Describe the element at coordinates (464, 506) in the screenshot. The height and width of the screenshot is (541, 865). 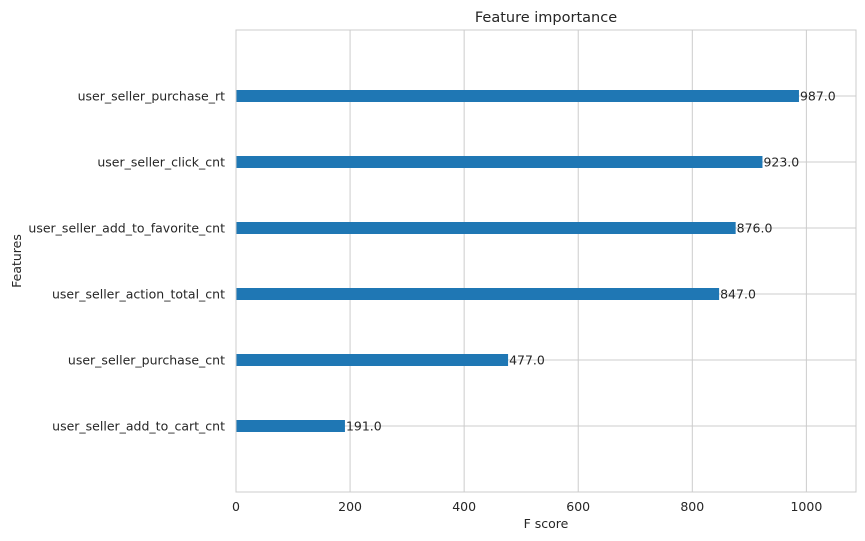
I see `x-tick-label: 400` at that location.